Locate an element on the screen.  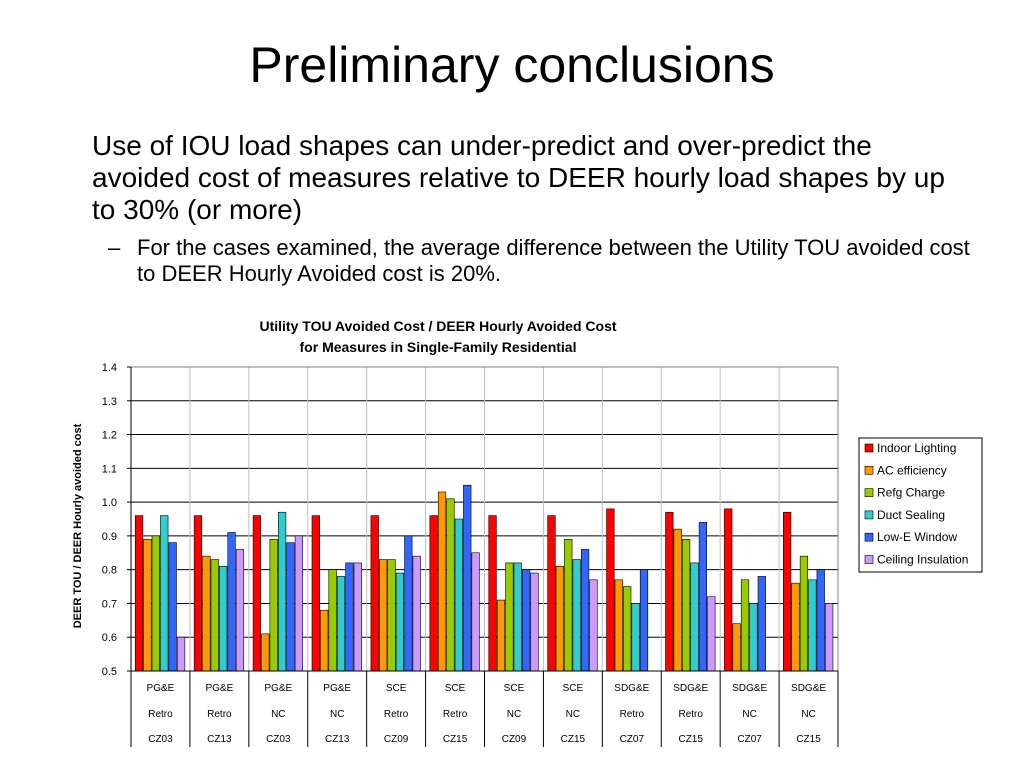
legend-label: Low-E Window is located at coordinates (917, 537).